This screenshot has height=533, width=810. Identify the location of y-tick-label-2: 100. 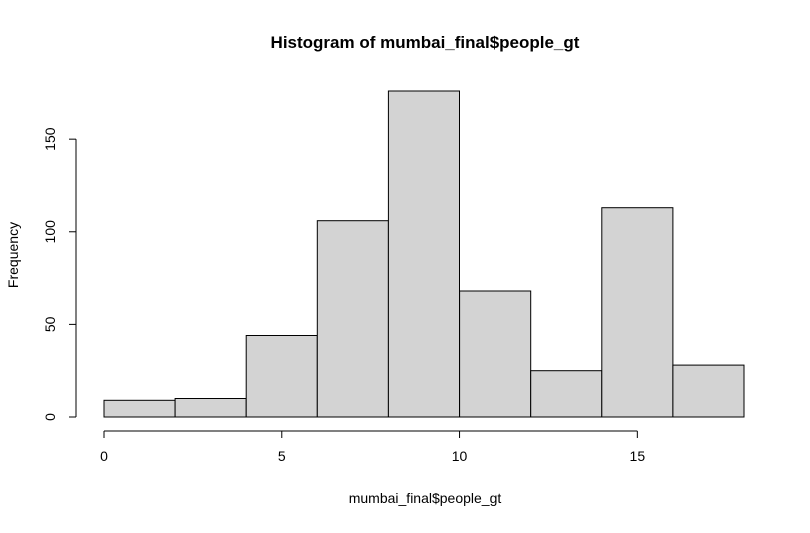
(50, 232).